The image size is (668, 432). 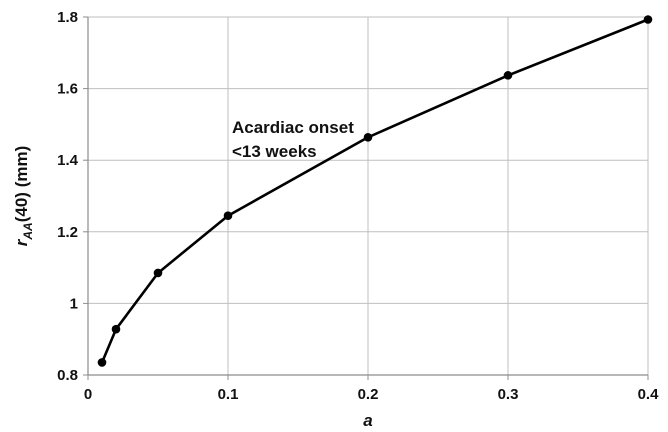 What do you see at coordinates (274, 151) in the screenshot?
I see `annotation-line-2: <13 weeks` at bounding box center [274, 151].